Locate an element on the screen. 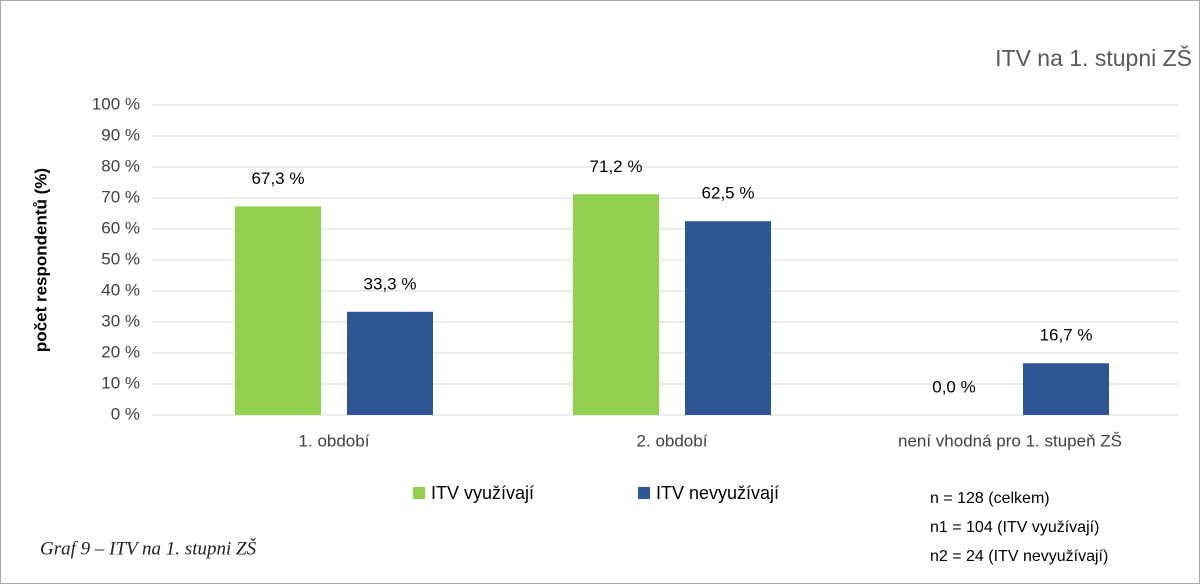 Image resolution: width=1200 pixels, height=584 pixels. y-tick-label: 30 % is located at coordinates (120, 320).